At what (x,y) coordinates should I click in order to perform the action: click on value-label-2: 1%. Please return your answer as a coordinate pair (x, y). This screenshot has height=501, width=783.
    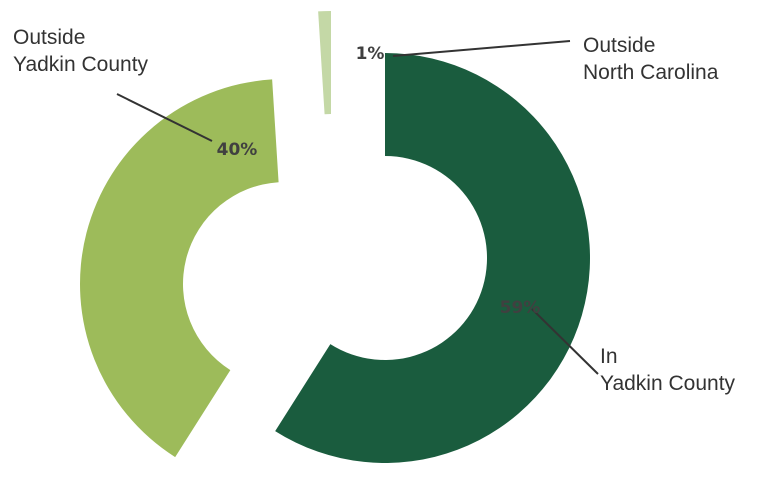
    Looking at the image, I should click on (370, 54).